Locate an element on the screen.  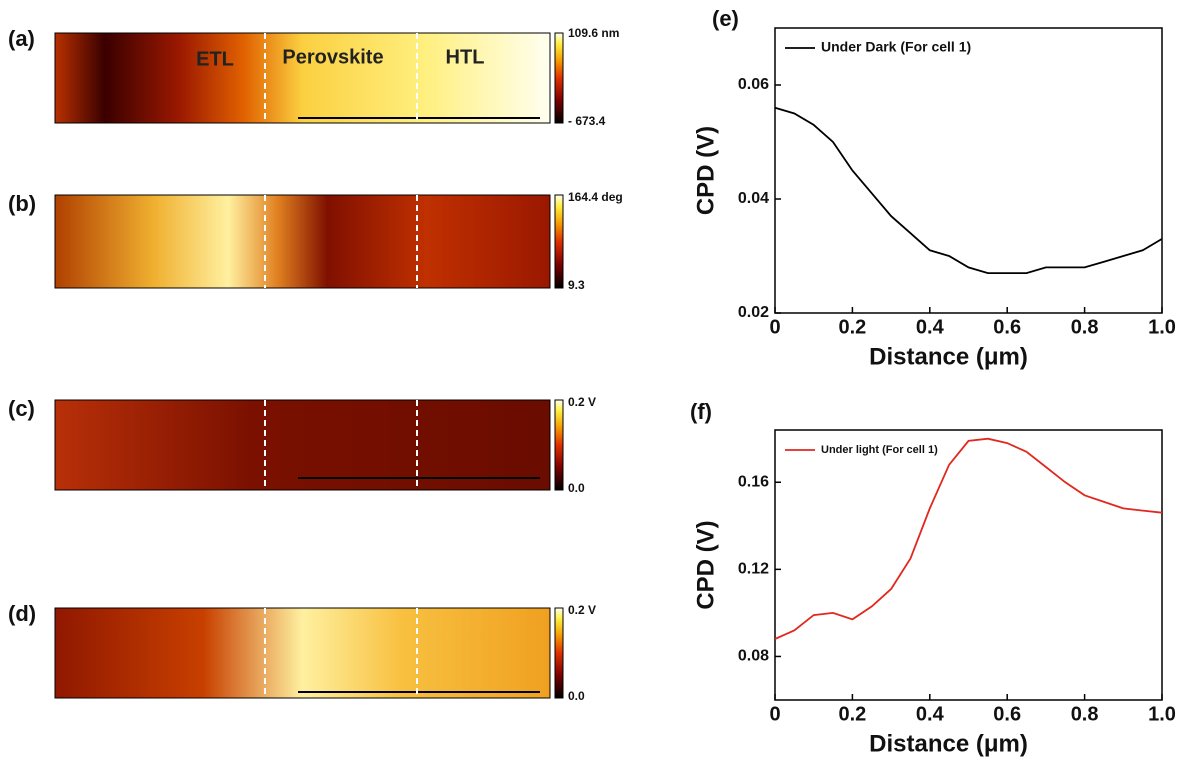
colorbar-max: 164.4 deg is located at coordinates (595, 197).